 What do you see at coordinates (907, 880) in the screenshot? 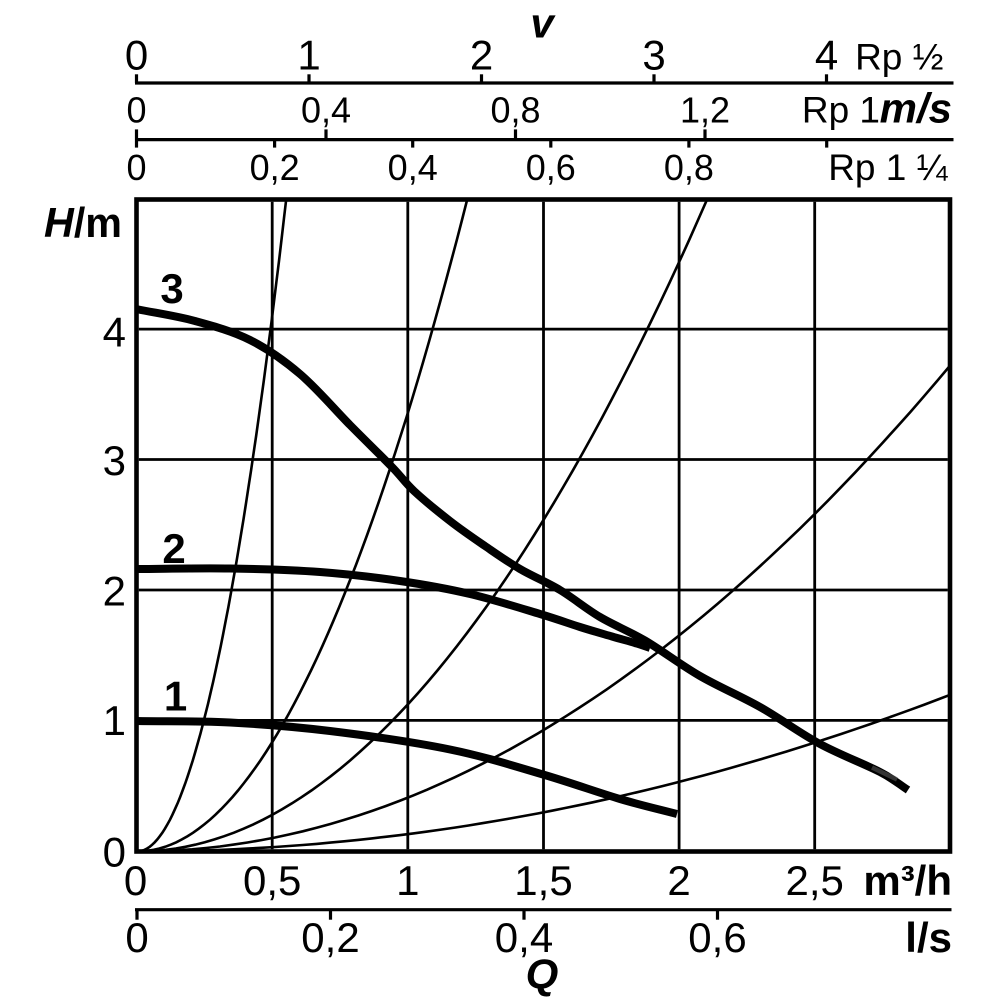
I see `svg-text: m³/h` at bounding box center [907, 880].